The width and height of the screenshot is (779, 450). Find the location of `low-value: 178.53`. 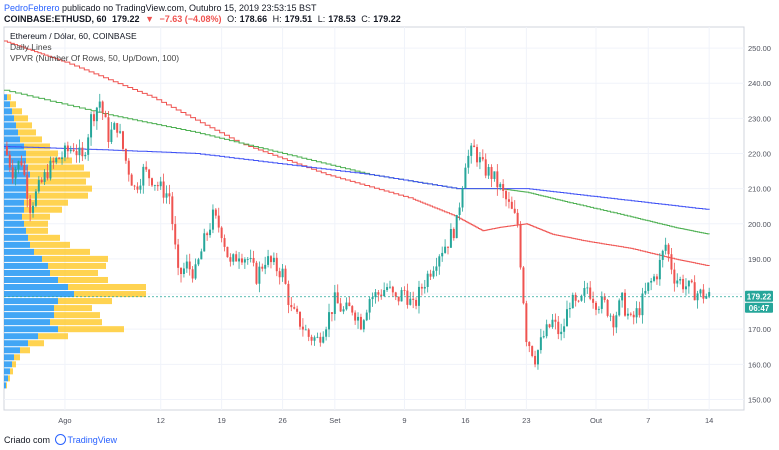

low-value: 178.53 is located at coordinates (342, 19).